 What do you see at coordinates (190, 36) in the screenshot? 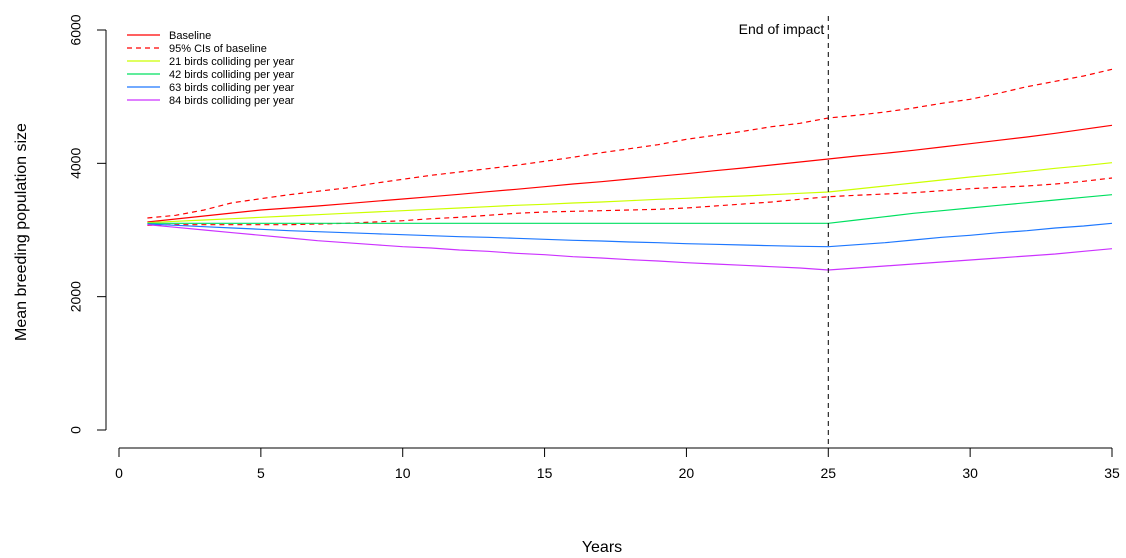
I see `legend-label: Baseline` at bounding box center [190, 36].